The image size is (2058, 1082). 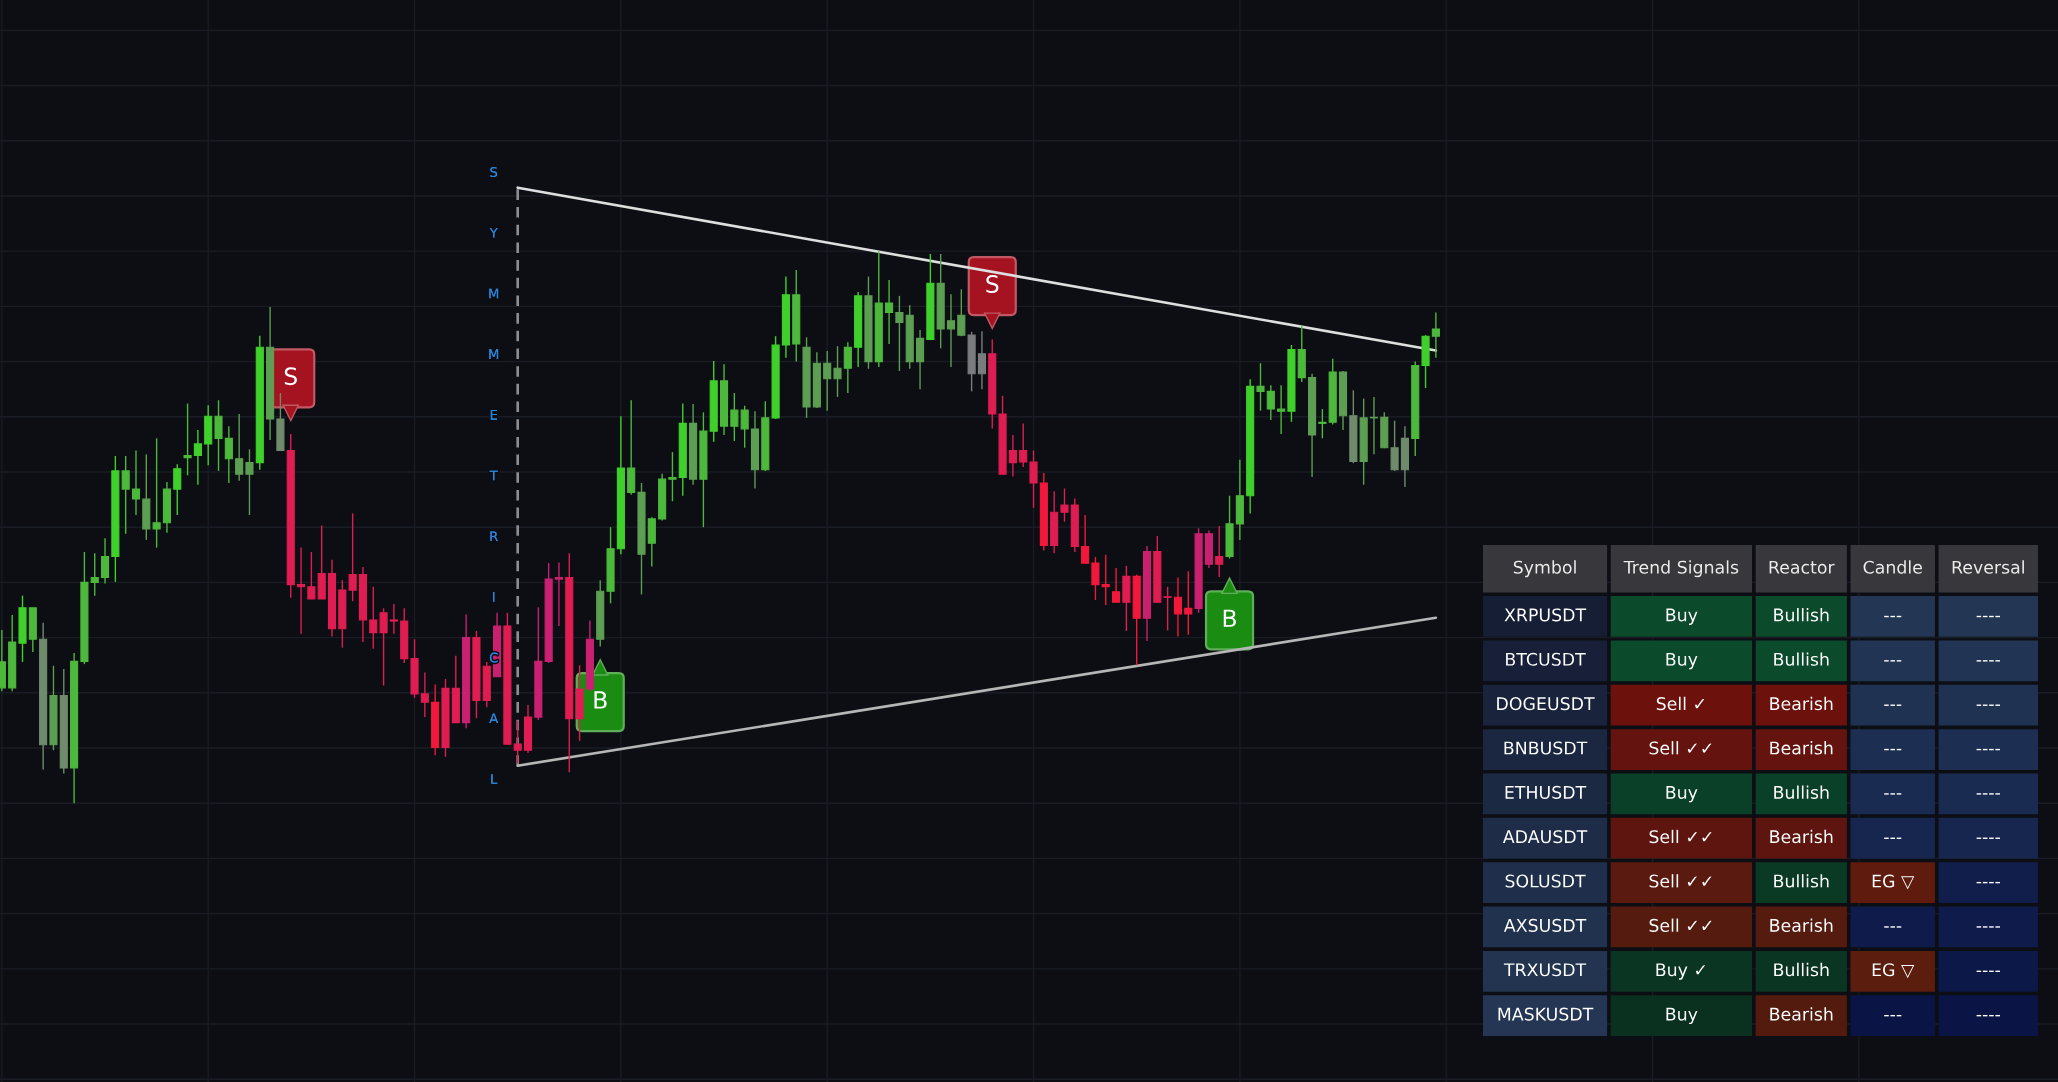 What do you see at coordinates (1681, 569) in the screenshot?
I see `category-label: Trend Signals` at bounding box center [1681, 569].